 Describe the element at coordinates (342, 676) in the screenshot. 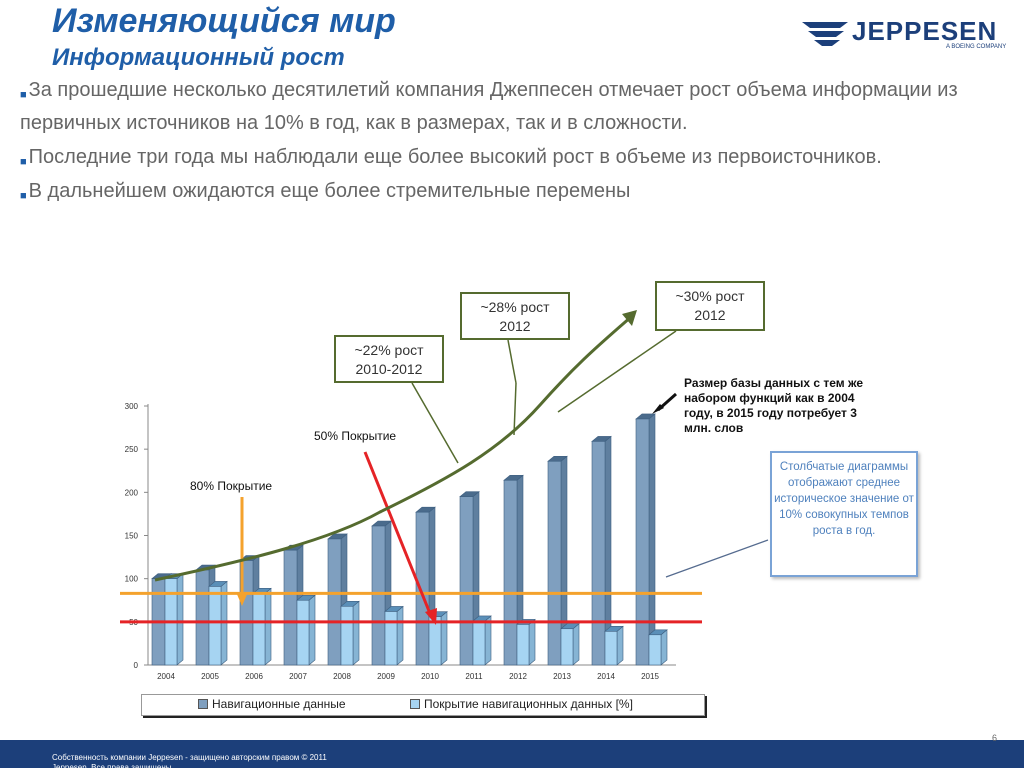

I see `x-tick-label: 2008` at that location.